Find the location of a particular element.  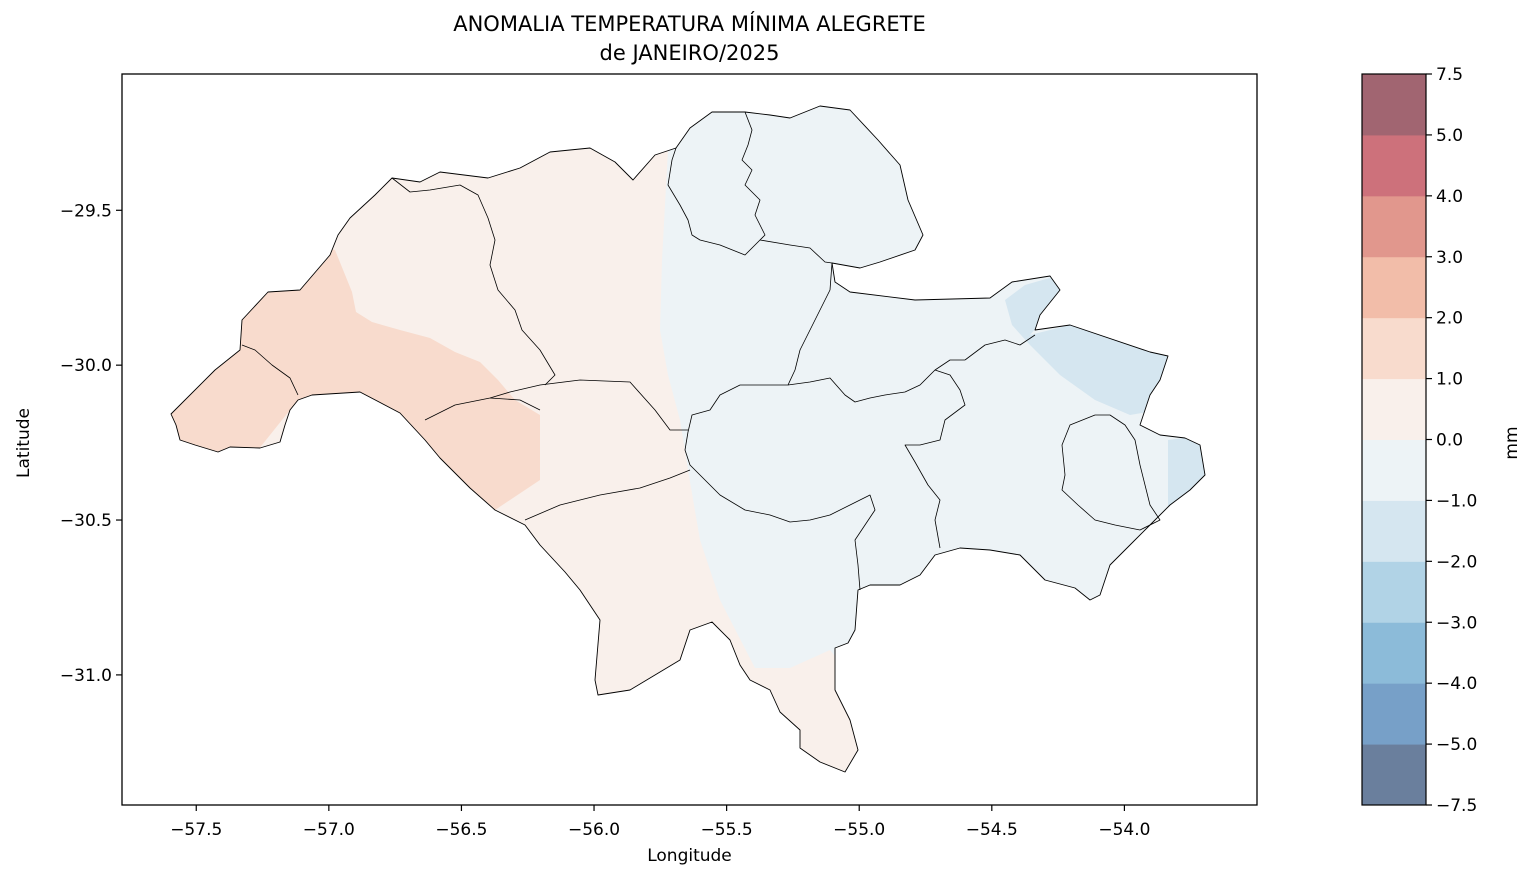

colorbar-tick-label: −7.5 is located at coordinates (1456, 806).